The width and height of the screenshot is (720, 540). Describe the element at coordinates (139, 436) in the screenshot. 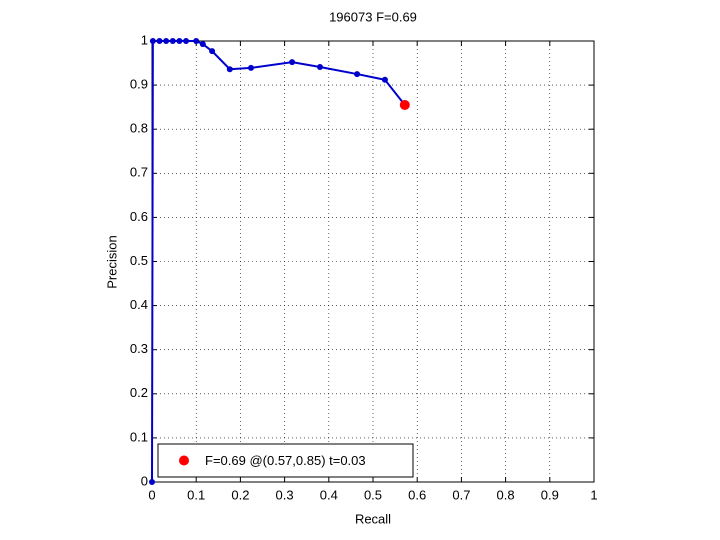

I see `y-tick-label: 0.1` at that location.